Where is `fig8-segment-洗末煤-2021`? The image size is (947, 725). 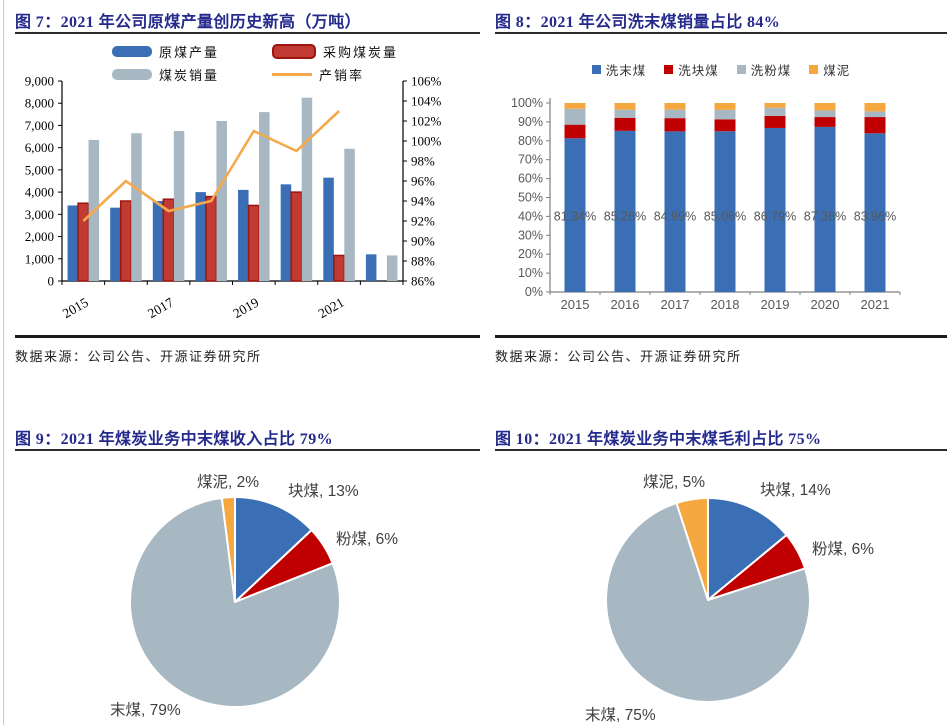 fig8-segment-洗末煤-2021 is located at coordinates (875, 212).